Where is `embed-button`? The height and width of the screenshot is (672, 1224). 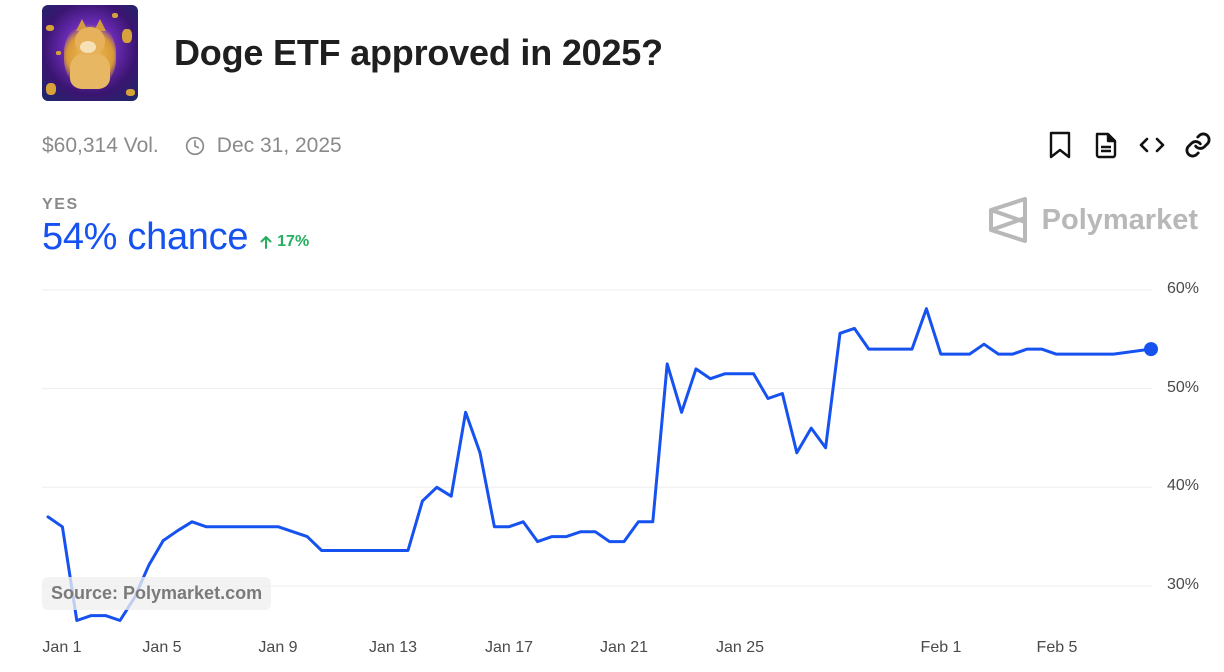
embed-button is located at coordinates (1152, 145).